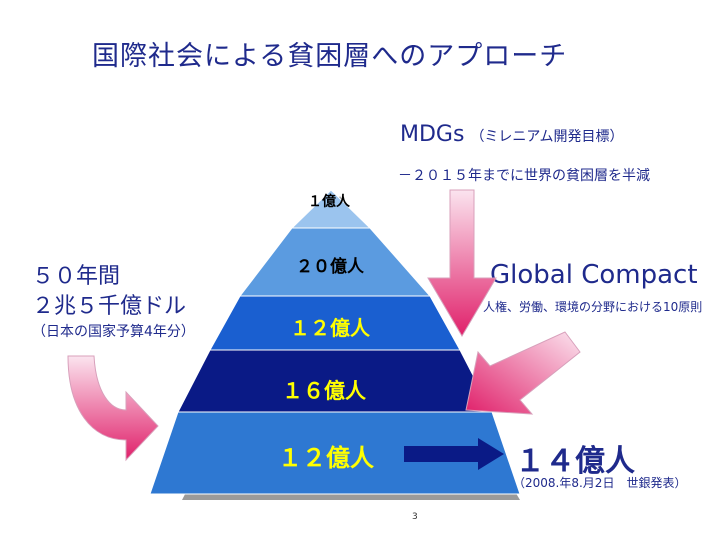 The height and width of the screenshot is (540, 720). Describe the element at coordinates (462, 263) in the screenshot. I see `mdgs-arrow` at that location.